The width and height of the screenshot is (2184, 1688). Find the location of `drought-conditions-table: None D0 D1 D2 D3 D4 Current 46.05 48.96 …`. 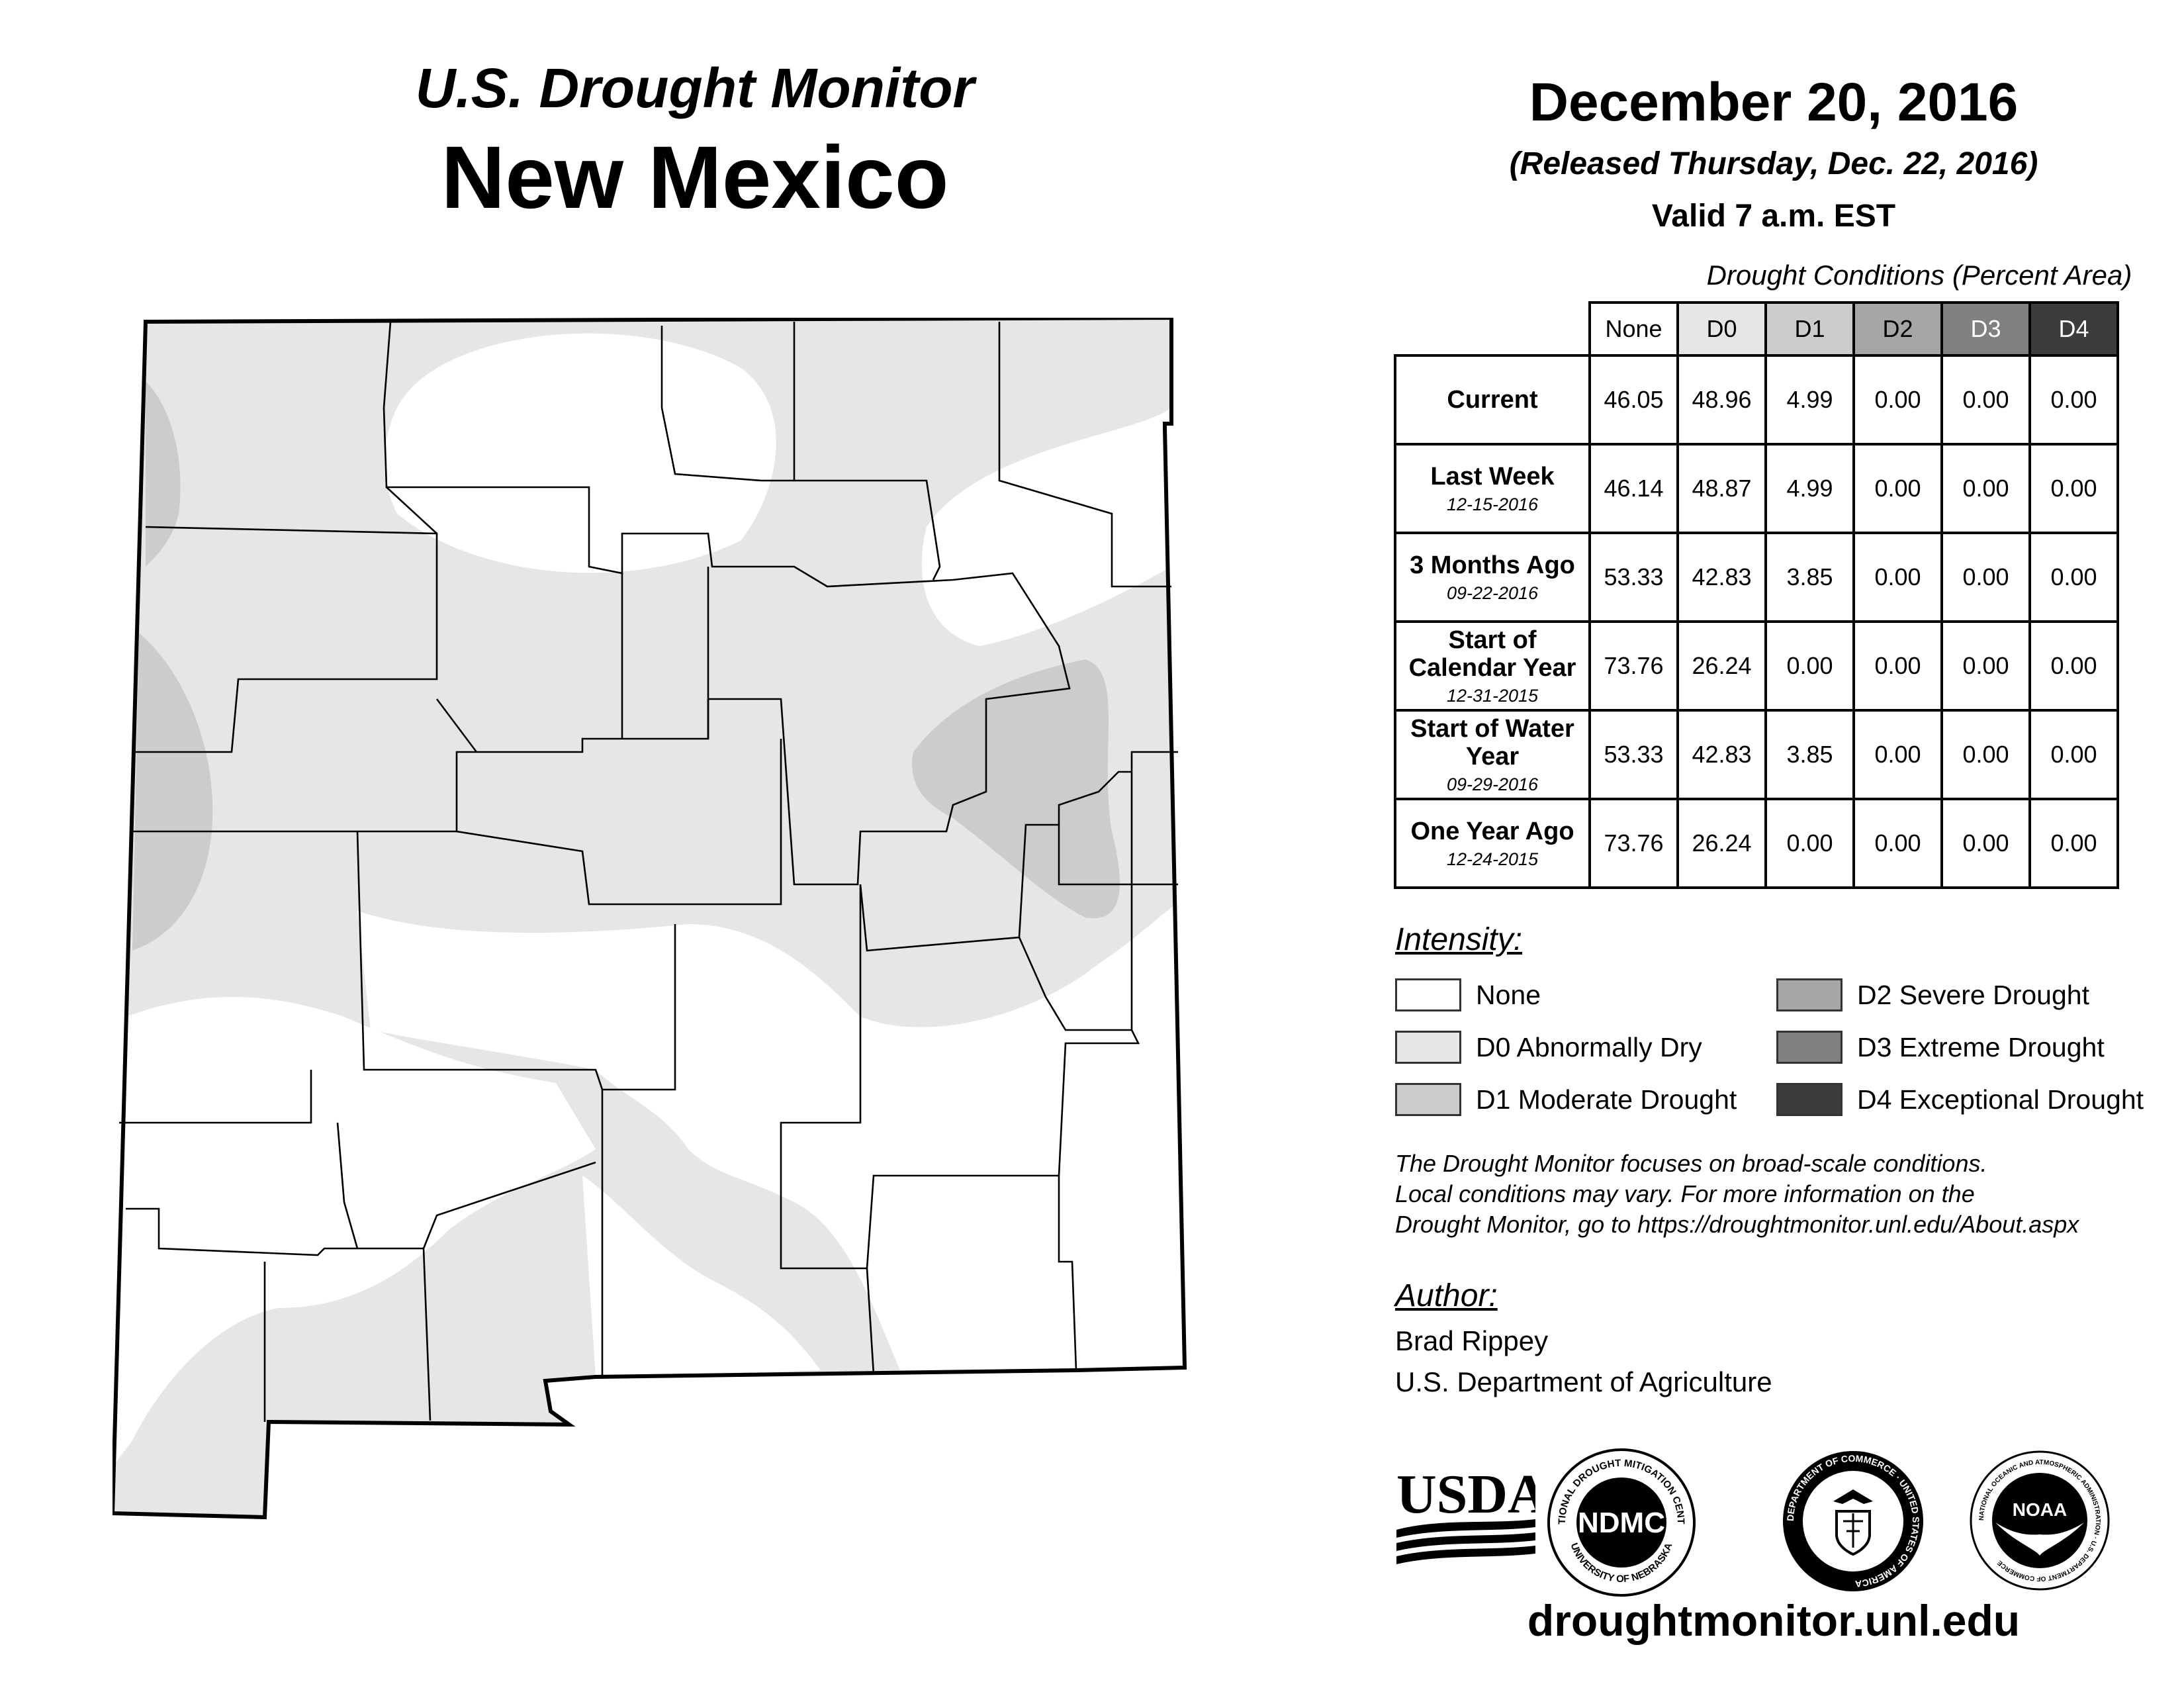

drought-conditions-table: None D0 D1 D2 D3 D4 Current 46.05 48.96 … is located at coordinates (1757, 595).